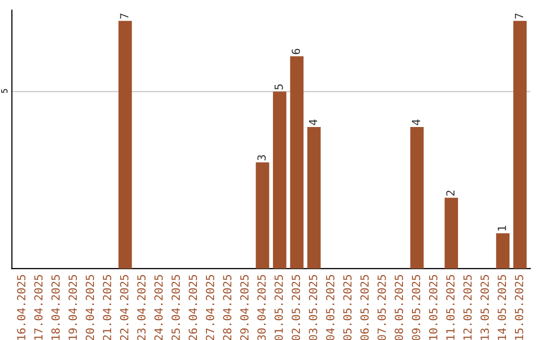  I want to click on x-tick-label: 01.05.2025, so click(278, 307).